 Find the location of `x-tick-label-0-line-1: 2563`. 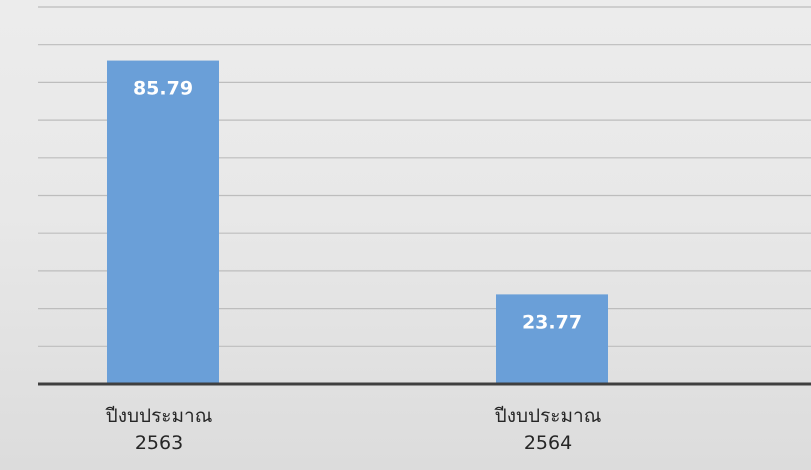

x-tick-label-0-line-1: 2563 is located at coordinates (159, 443).